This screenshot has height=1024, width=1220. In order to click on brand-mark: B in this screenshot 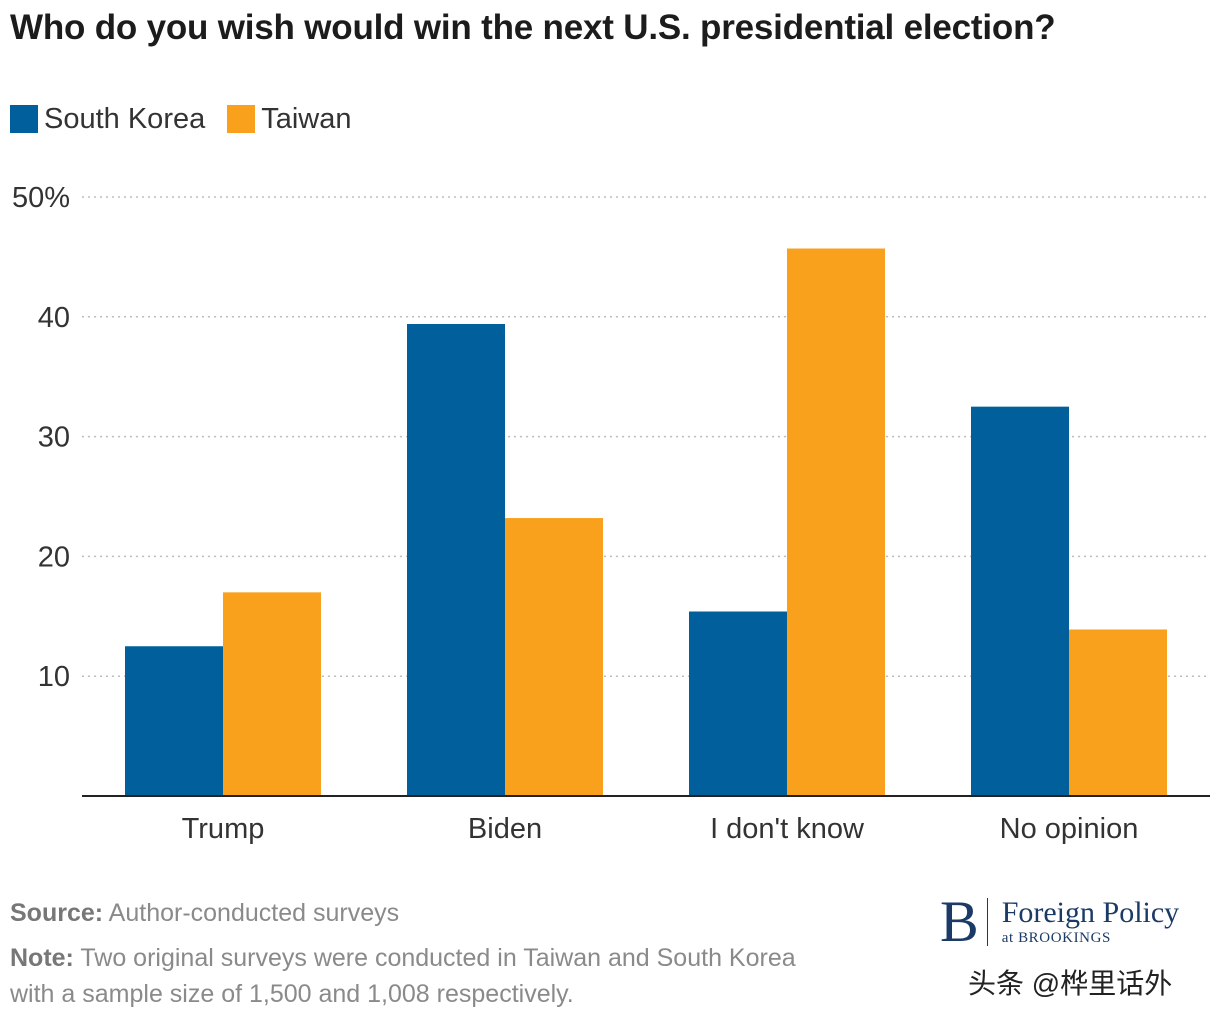, I will do `click(959, 921)`.